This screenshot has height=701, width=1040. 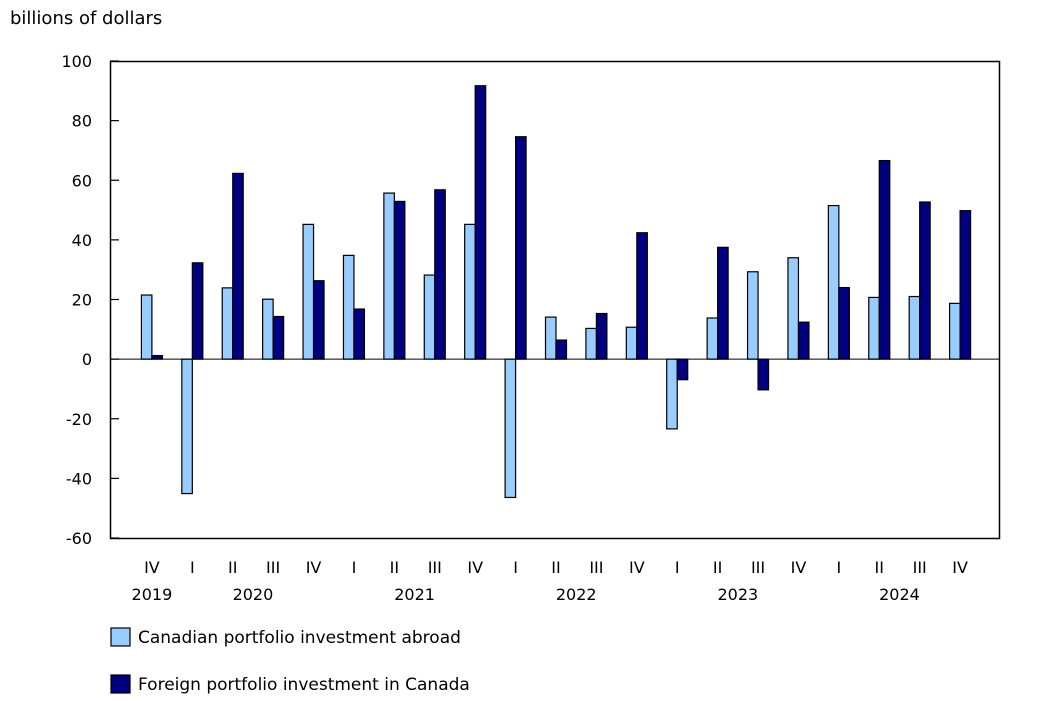 What do you see at coordinates (82, 300) in the screenshot?
I see `y-tick-label: 20` at bounding box center [82, 300].